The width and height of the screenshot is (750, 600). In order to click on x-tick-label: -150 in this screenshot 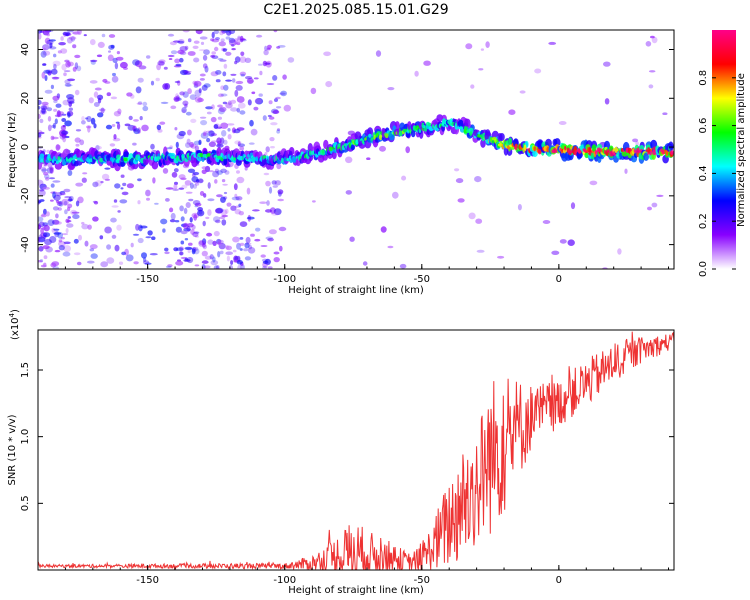, I will do `click(147, 580)`.